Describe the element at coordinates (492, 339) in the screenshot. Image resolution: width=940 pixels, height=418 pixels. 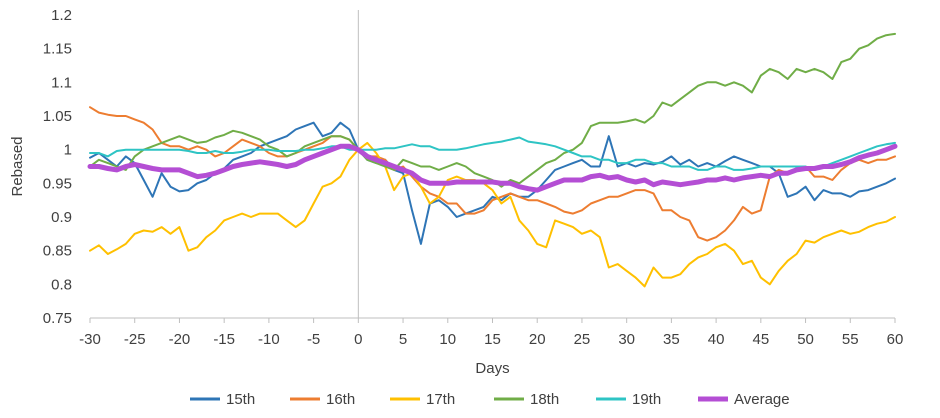
I see `x-tick-label: 15` at that location.